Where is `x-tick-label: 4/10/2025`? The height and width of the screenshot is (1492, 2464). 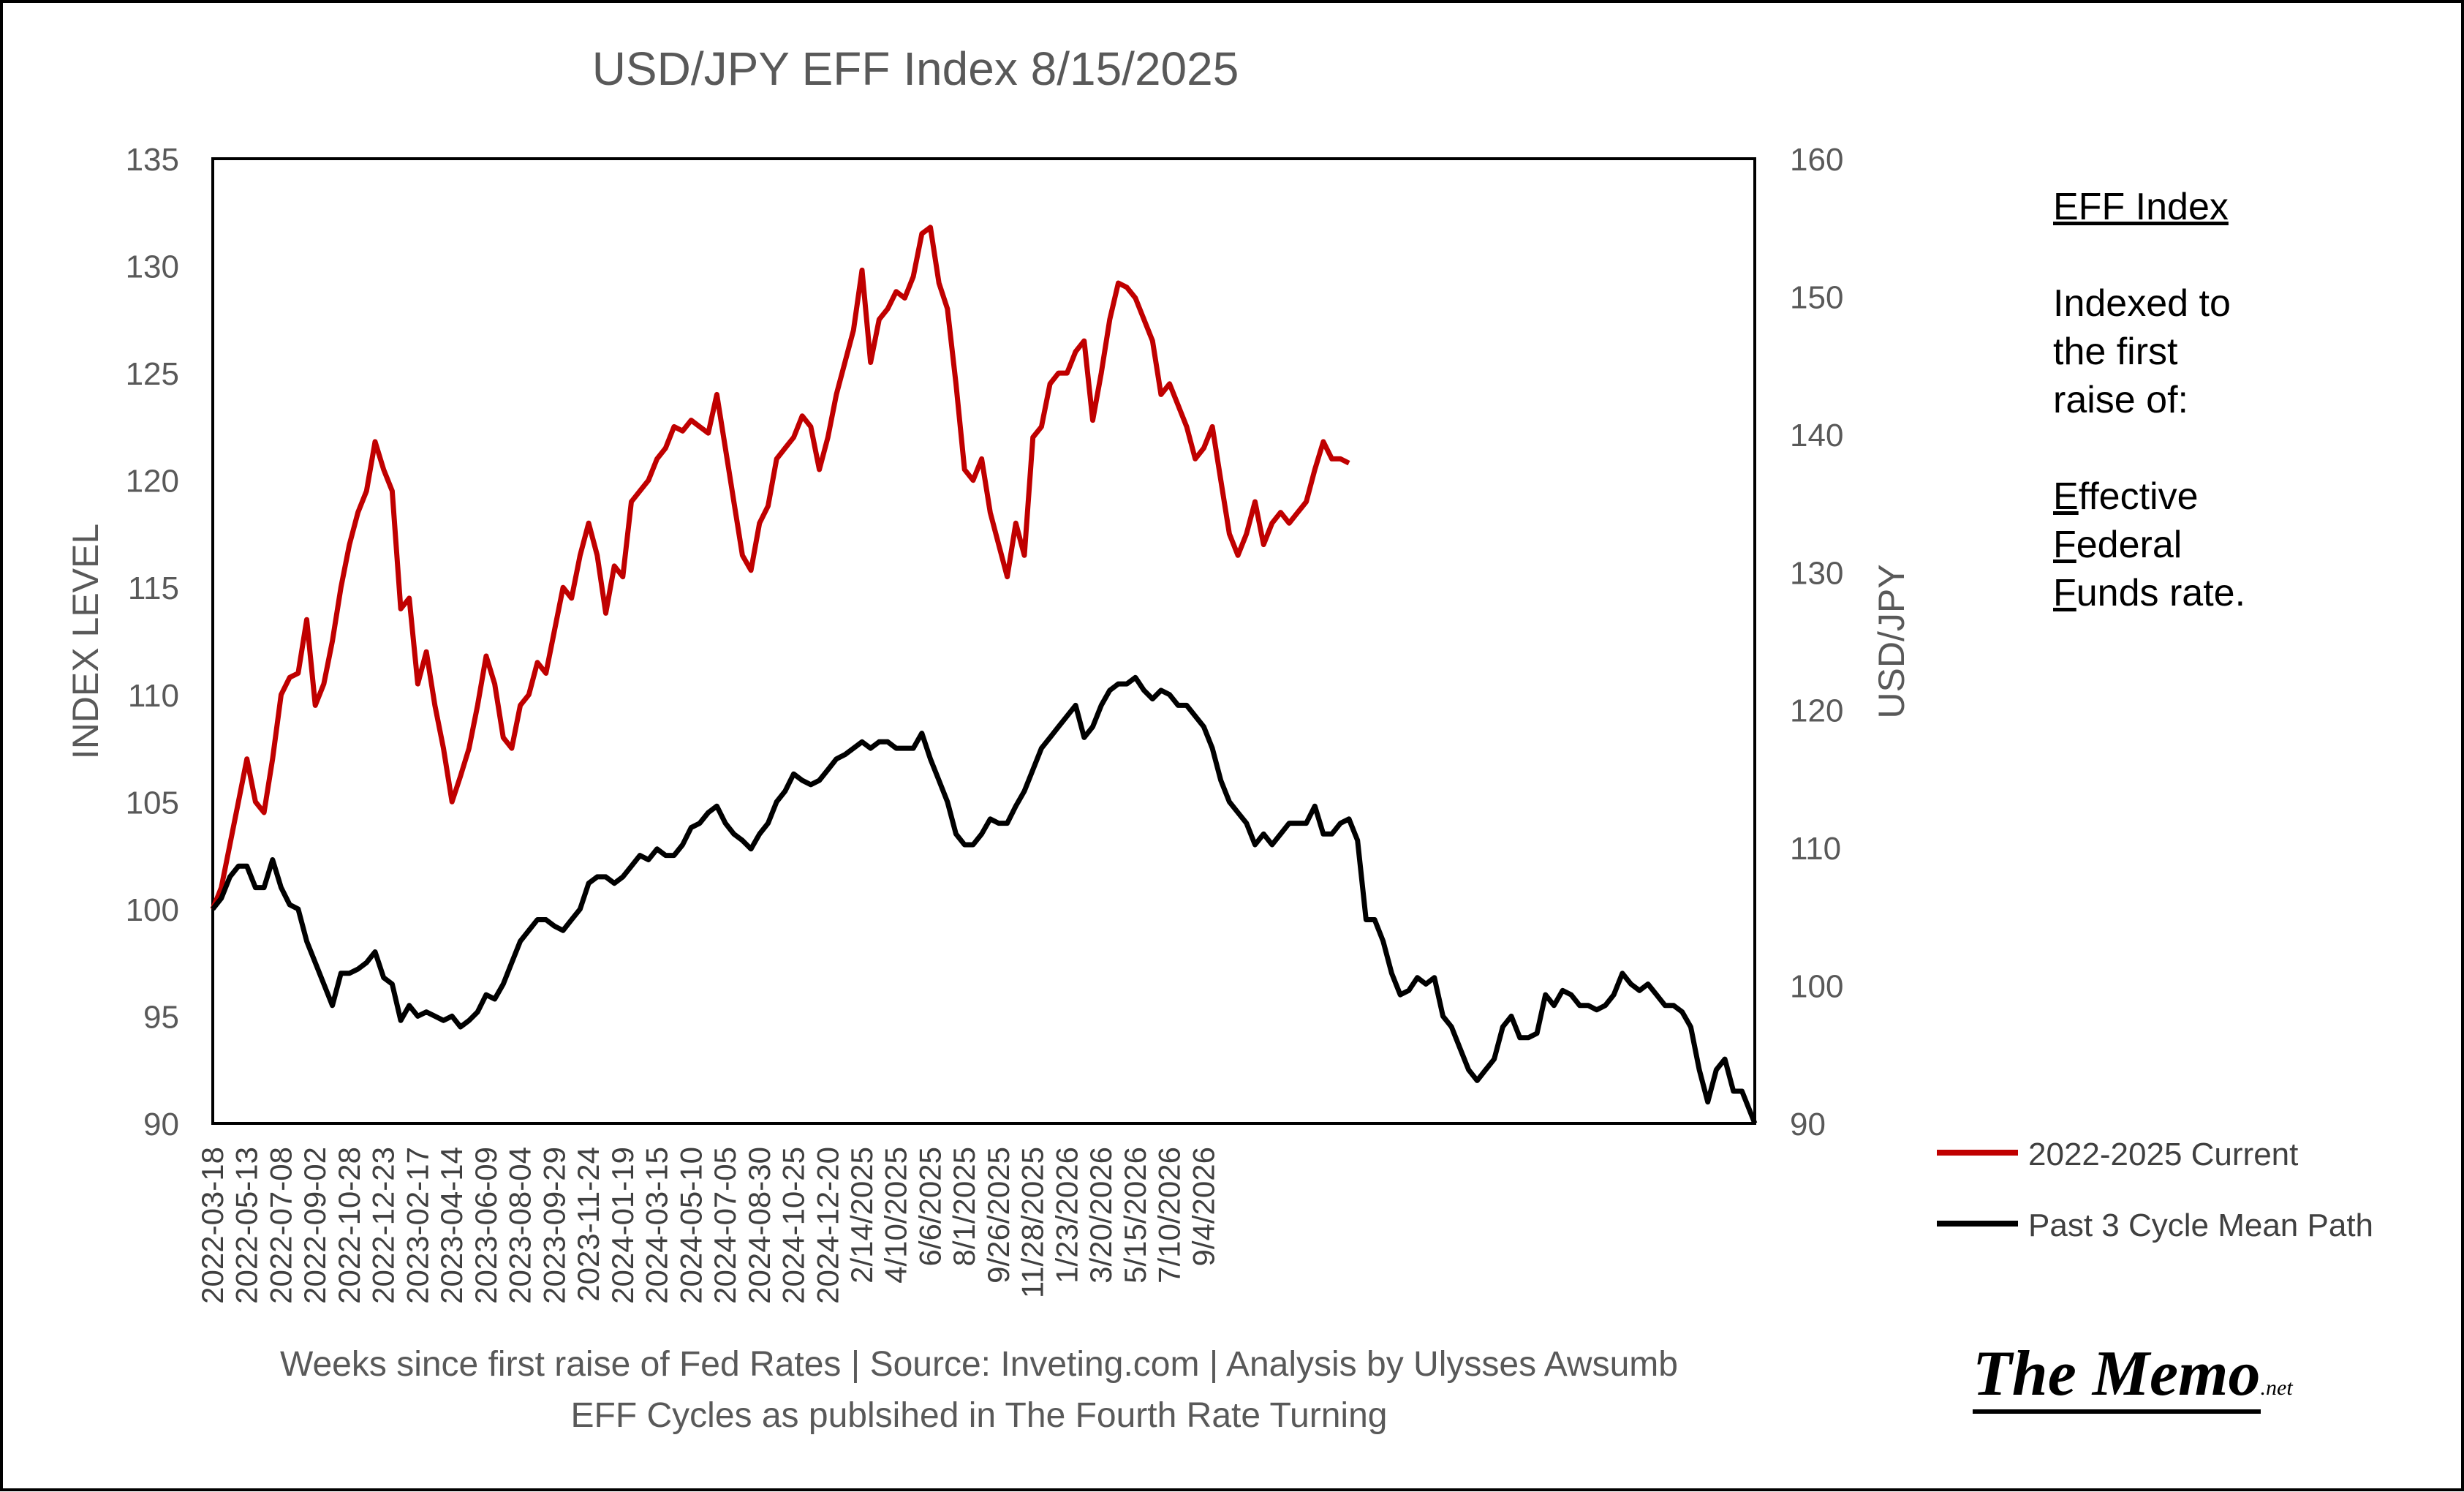 x-tick-label: 4/10/2025 is located at coordinates (896, 1215).